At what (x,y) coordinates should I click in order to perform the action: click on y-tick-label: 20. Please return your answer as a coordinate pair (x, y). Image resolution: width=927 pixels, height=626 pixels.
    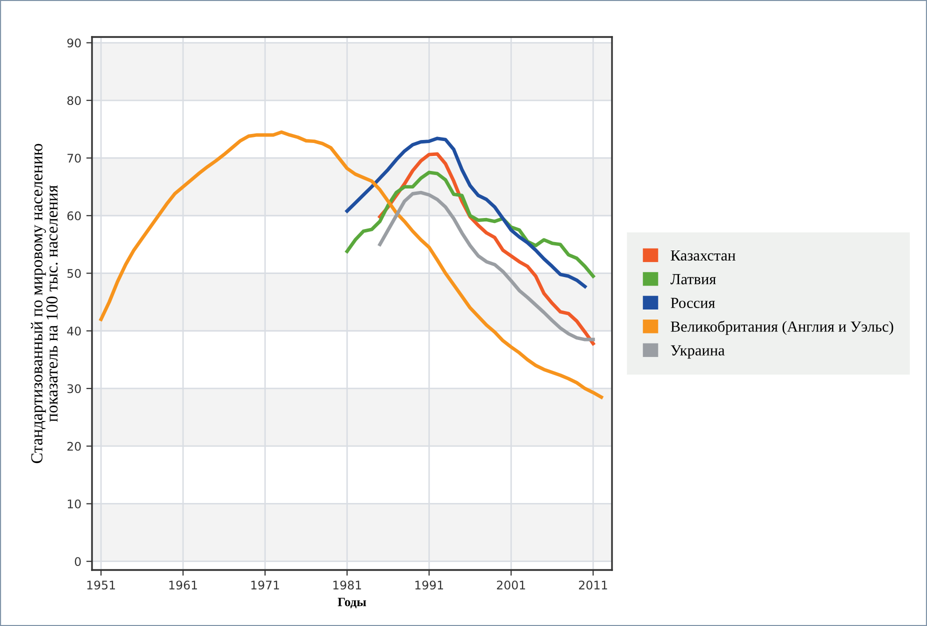
    Looking at the image, I should click on (74, 446).